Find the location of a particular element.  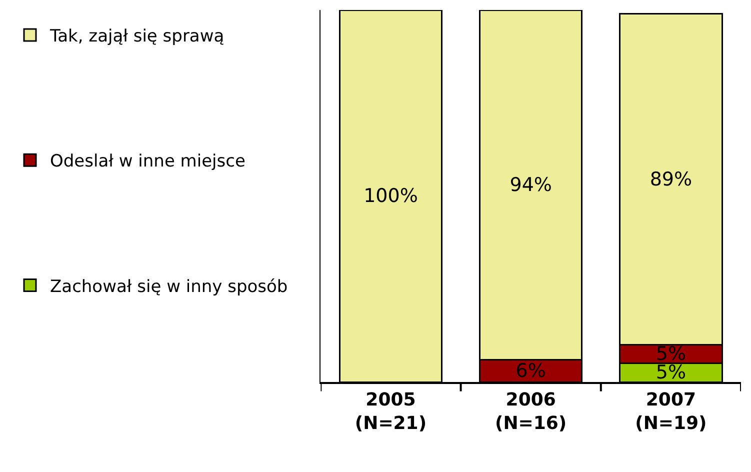

data-label: 100% is located at coordinates (391, 196).